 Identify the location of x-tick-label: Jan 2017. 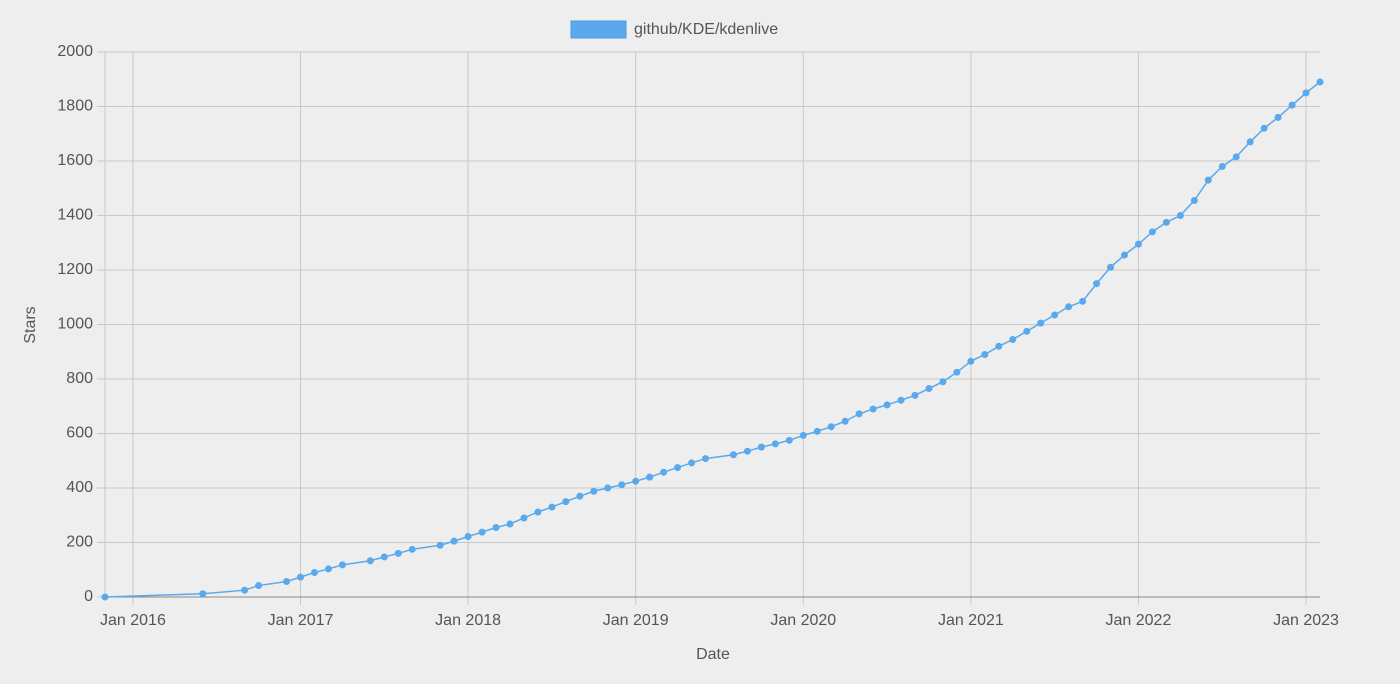
(301, 620).